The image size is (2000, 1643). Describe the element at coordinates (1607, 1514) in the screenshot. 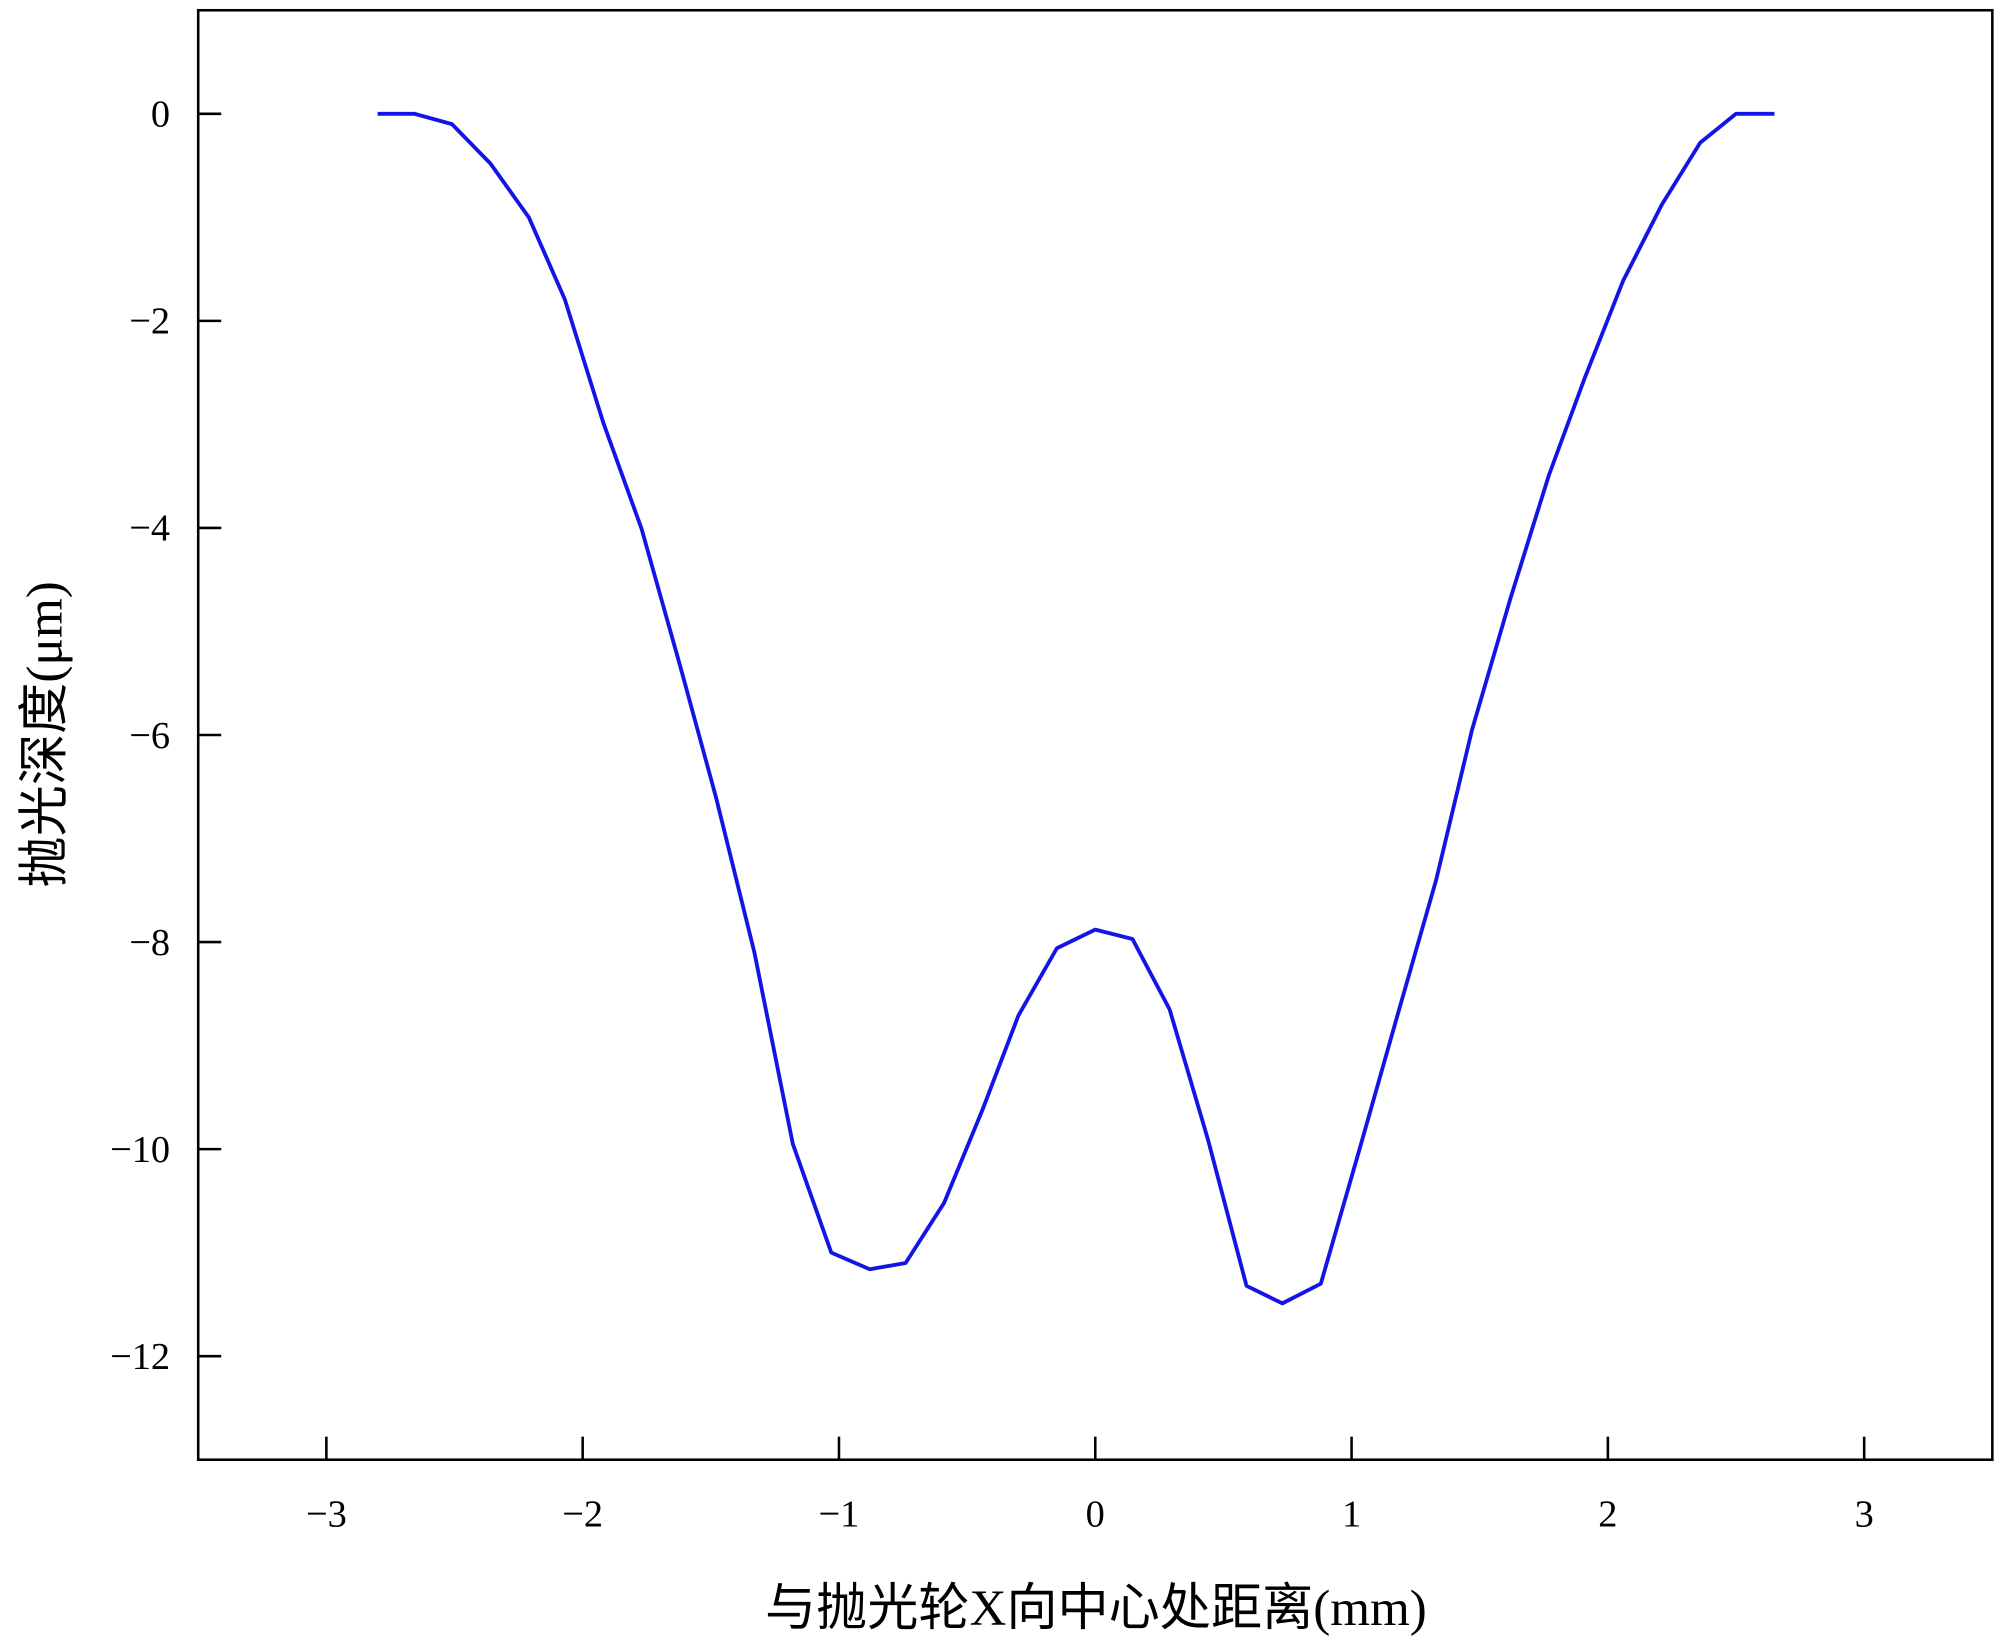

I see `x-tick-label: 2` at that location.